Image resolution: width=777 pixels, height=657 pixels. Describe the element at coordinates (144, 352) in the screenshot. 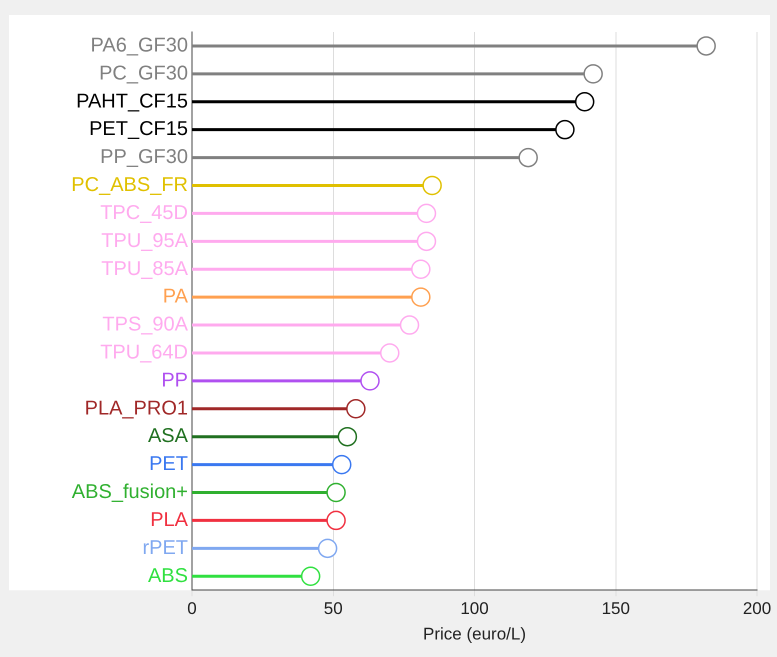

I see `y-tick-label: TPU_64D` at that location.